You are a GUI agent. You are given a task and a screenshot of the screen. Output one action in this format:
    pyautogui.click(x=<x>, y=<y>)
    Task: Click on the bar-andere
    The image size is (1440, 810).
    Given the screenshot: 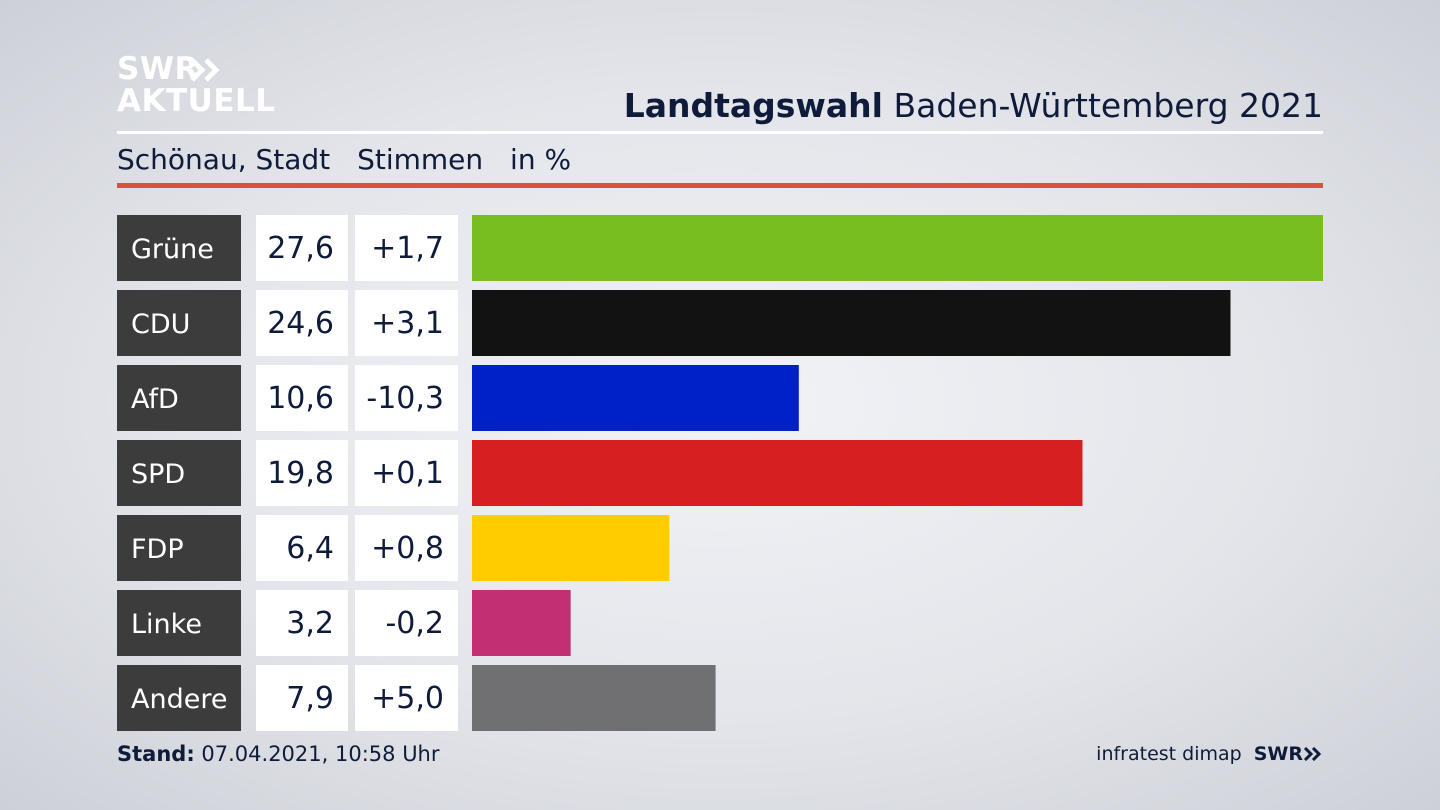 What is the action you would take?
    pyautogui.click(x=594, y=698)
    